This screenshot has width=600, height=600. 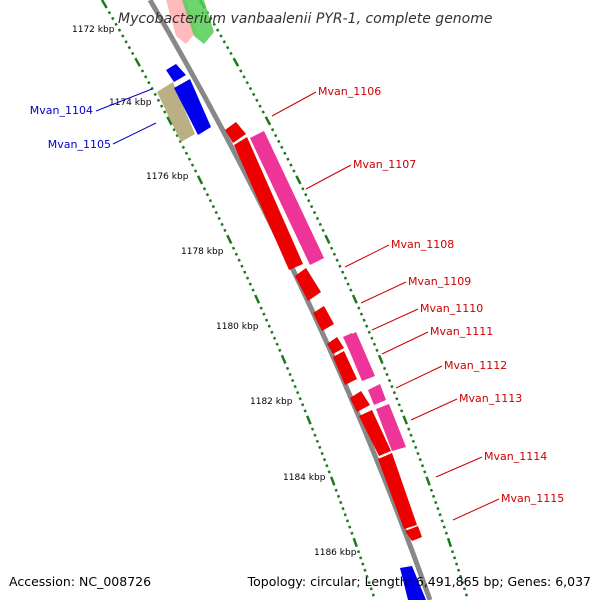 What do you see at coordinates (375, 433) in the screenshot?
I see `gene-mvan-1114-arrow` at bounding box center [375, 433].